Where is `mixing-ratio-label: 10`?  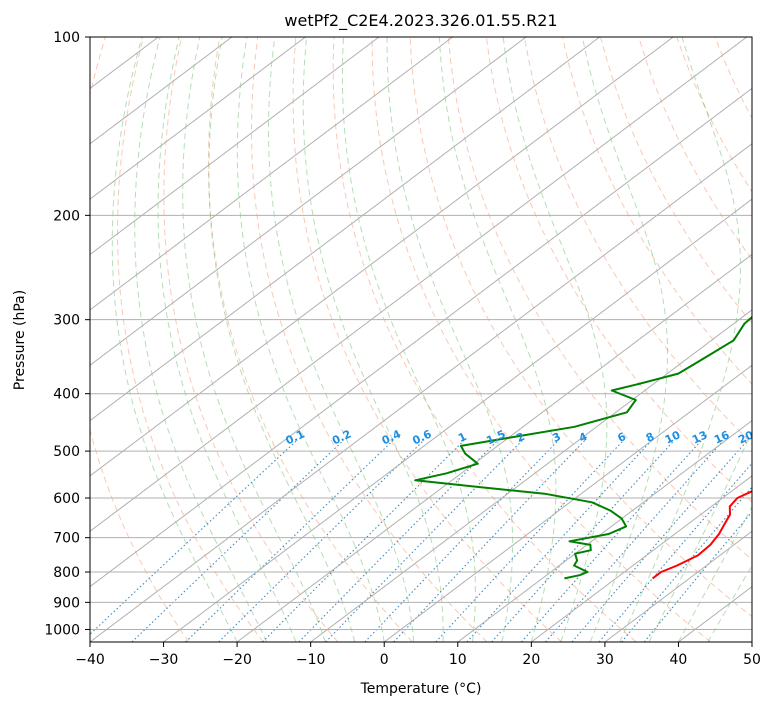
mixing-ratio-label: 10 is located at coordinates (673, 437).